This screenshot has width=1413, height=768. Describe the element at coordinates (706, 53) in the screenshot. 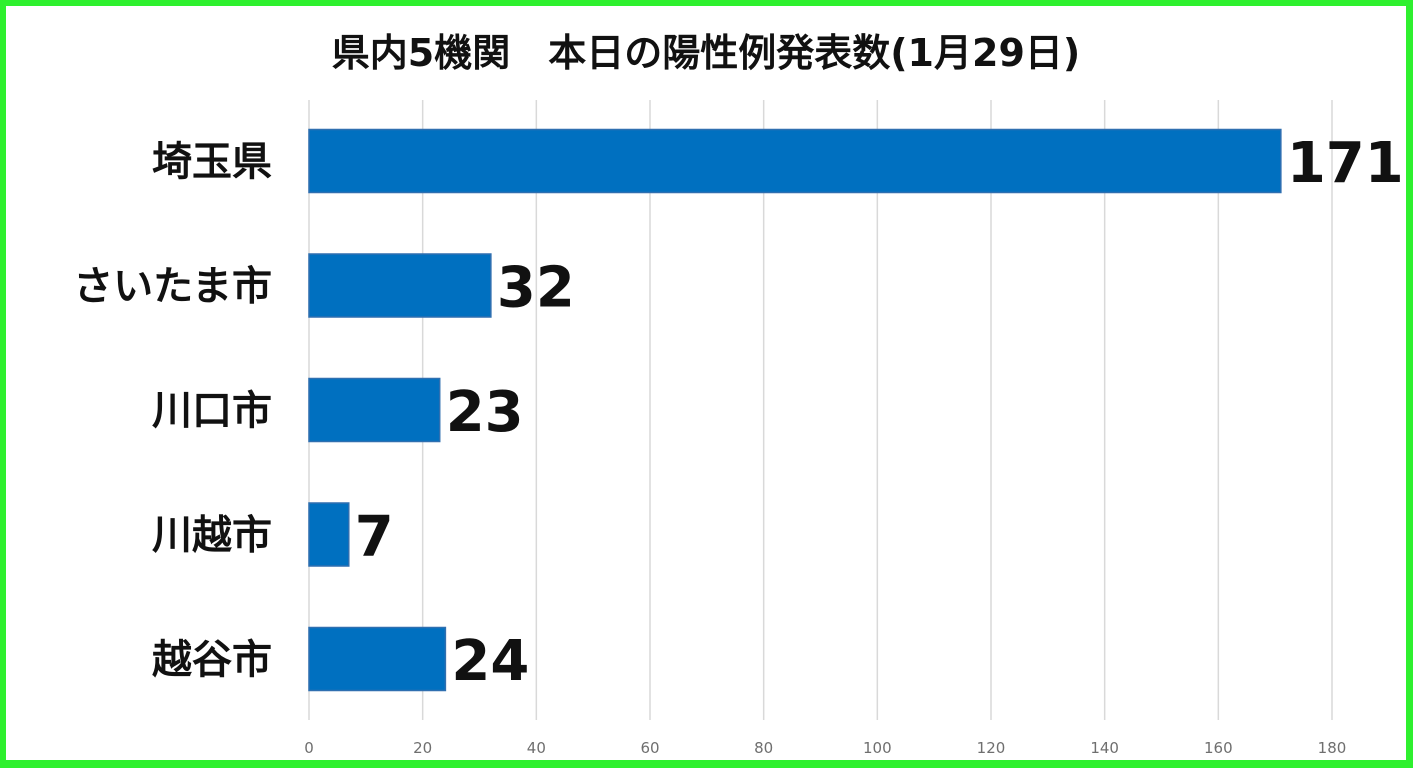

I see `chart-title: 県内5機関 本日の陽性例発表数(1月29日)` at that location.